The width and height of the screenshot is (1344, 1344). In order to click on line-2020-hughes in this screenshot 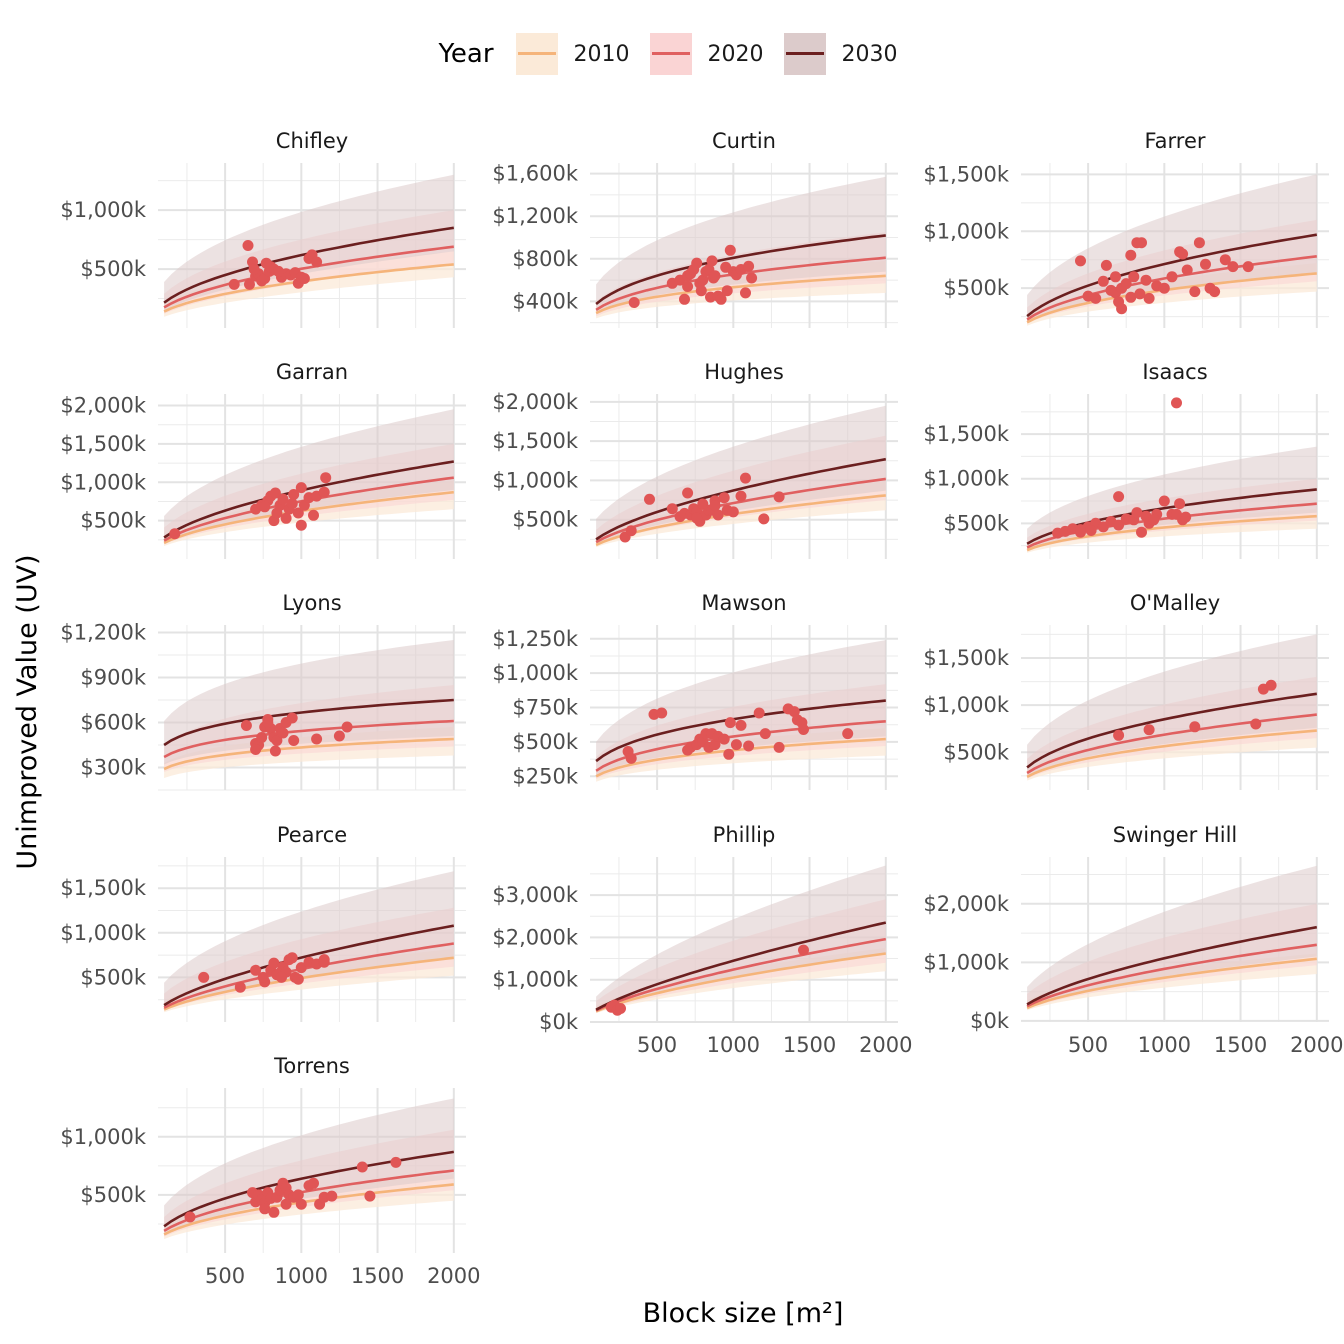, I will do `click(740, 510)`.